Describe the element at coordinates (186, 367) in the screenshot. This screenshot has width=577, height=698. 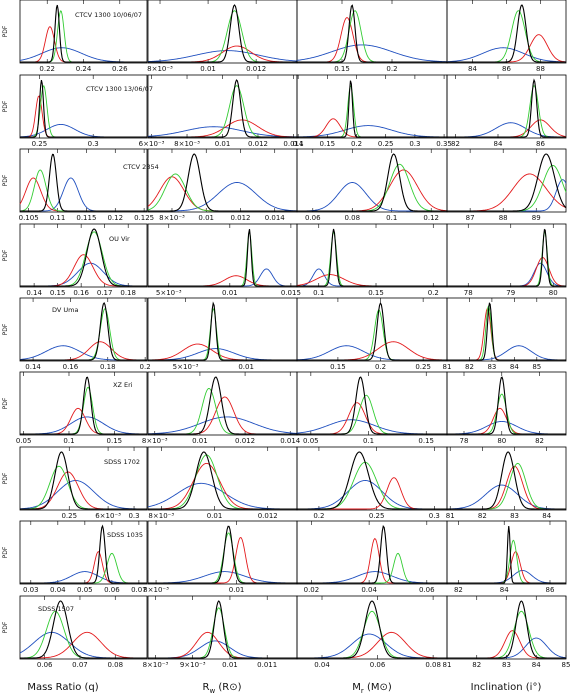
I see `x-tick-label: 5×10⁻³` at that location.